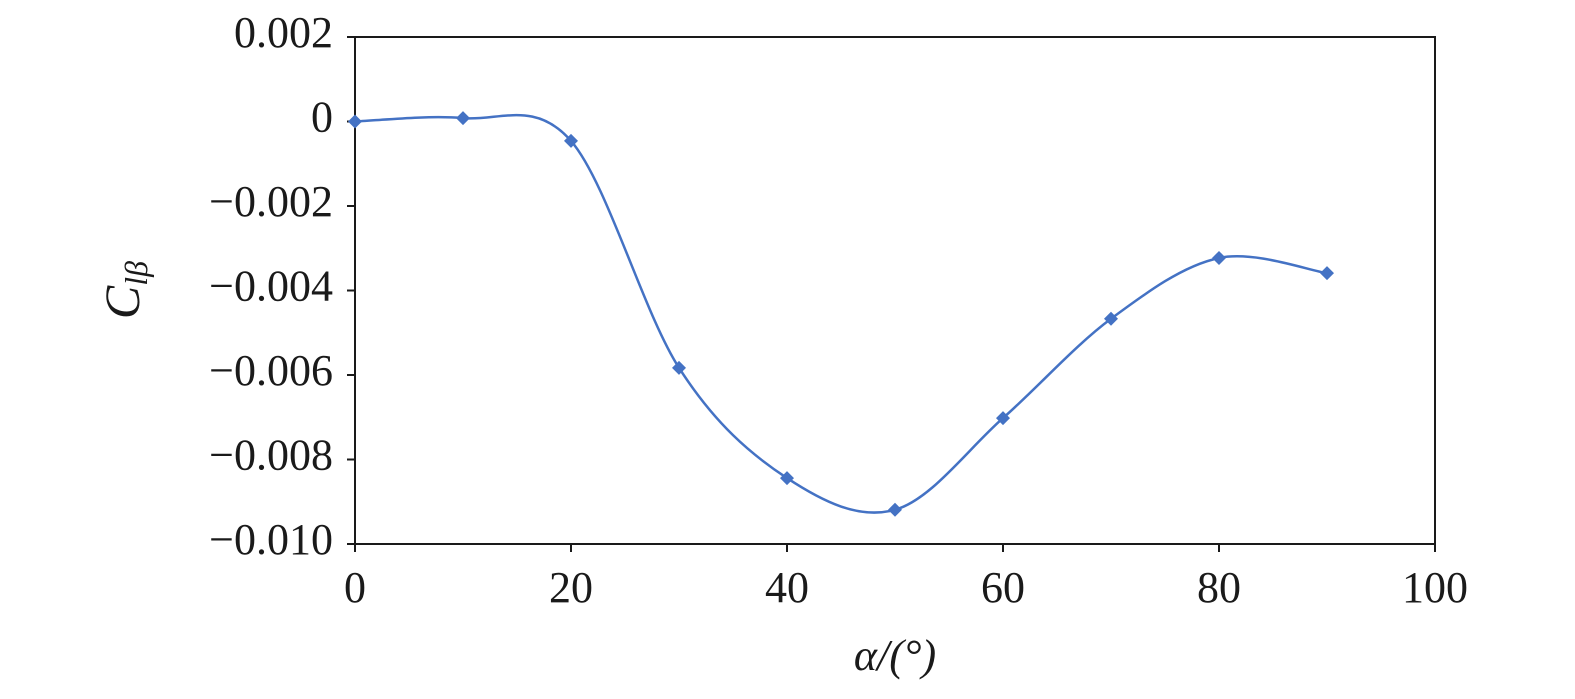 This screenshot has width=1575, height=699. I want to click on y-label-main: C, so click(122, 302).